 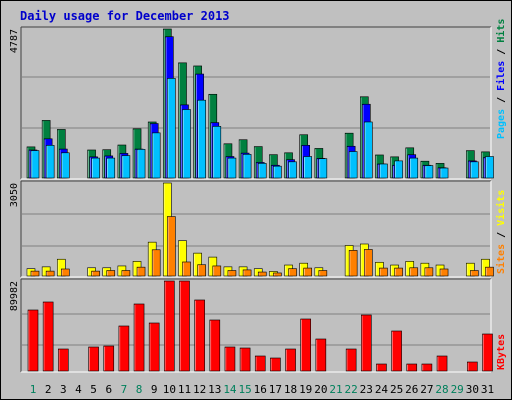 I want to click on x-label-day-22: 22, so click(x=351, y=389).